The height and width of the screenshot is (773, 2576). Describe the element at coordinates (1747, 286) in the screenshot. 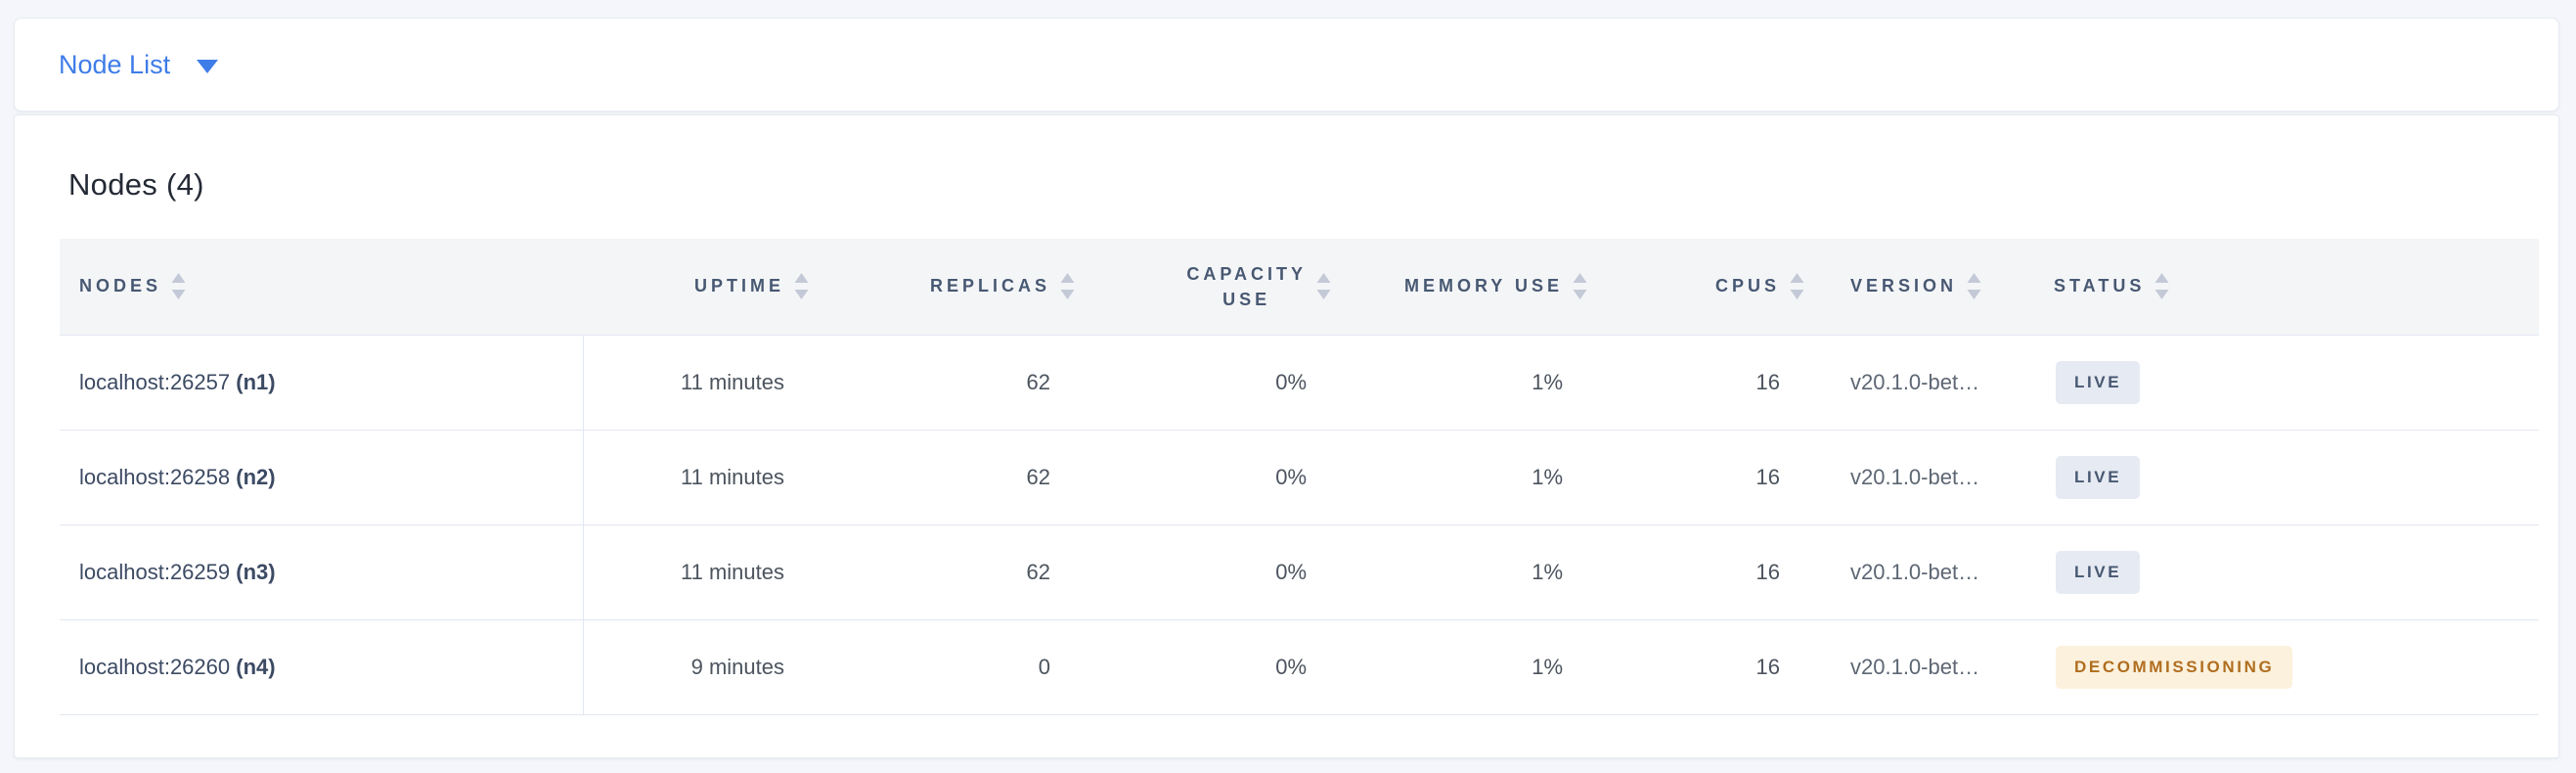

I see `column-label: CPUS` at that location.